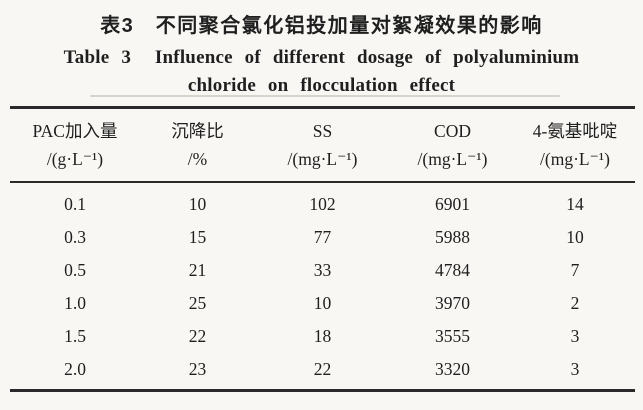 This screenshot has height=410, width=643. What do you see at coordinates (452, 131) in the screenshot?
I see `column-header-cod: COD` at bounding box center [452, 131].